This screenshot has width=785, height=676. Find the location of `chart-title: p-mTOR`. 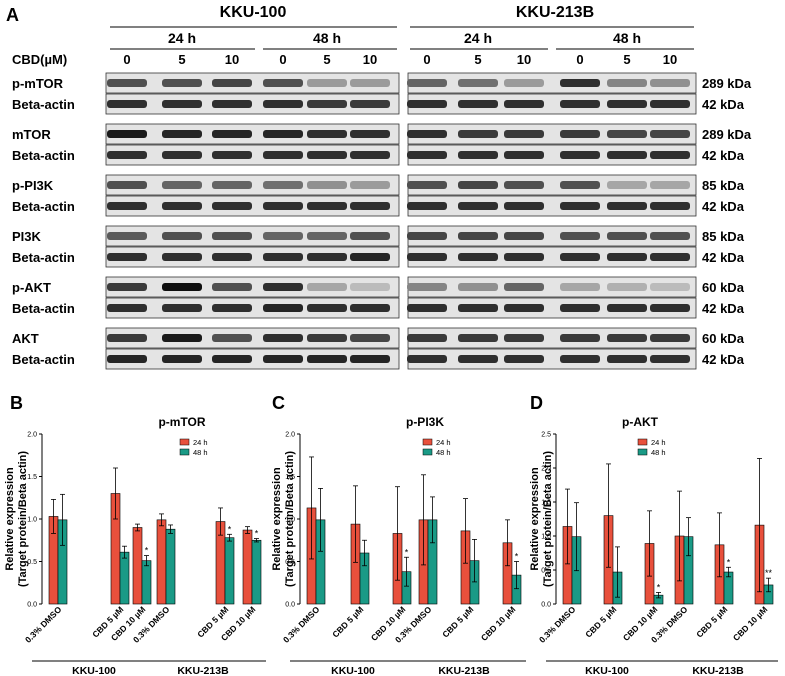

chart-title: p-mTOR is located at coordinates (181, 422).